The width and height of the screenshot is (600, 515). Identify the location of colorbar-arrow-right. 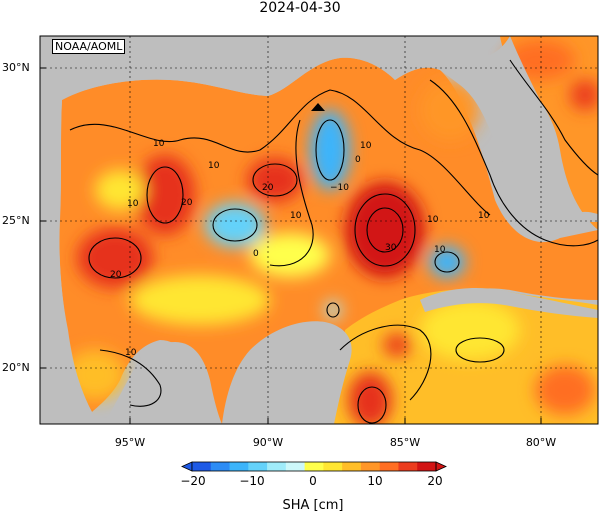
(441, 466).